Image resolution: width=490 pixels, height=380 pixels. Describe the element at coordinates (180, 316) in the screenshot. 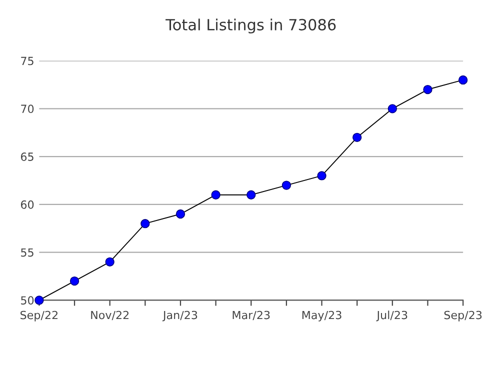

I see `x-tick-label: Jan/23` at that location.